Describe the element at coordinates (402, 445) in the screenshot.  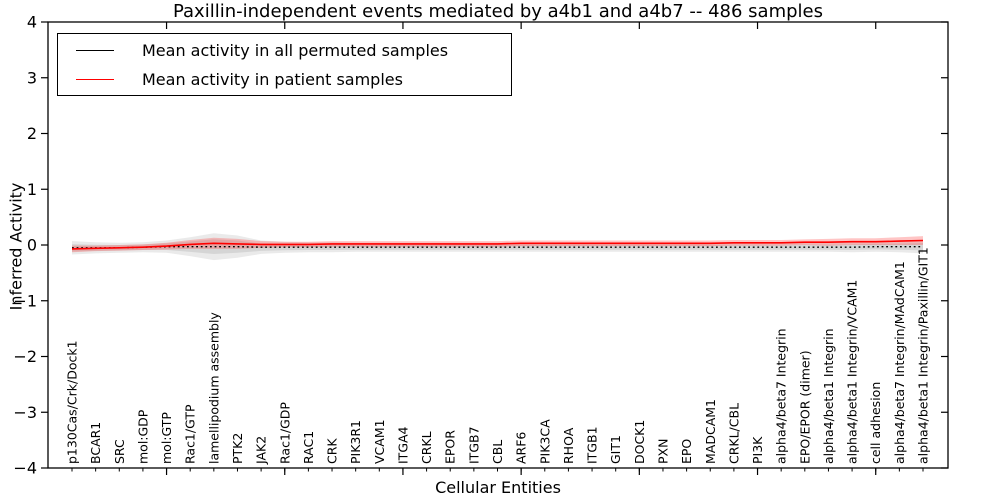
I see `x-category-label: ITGA4` at that location.